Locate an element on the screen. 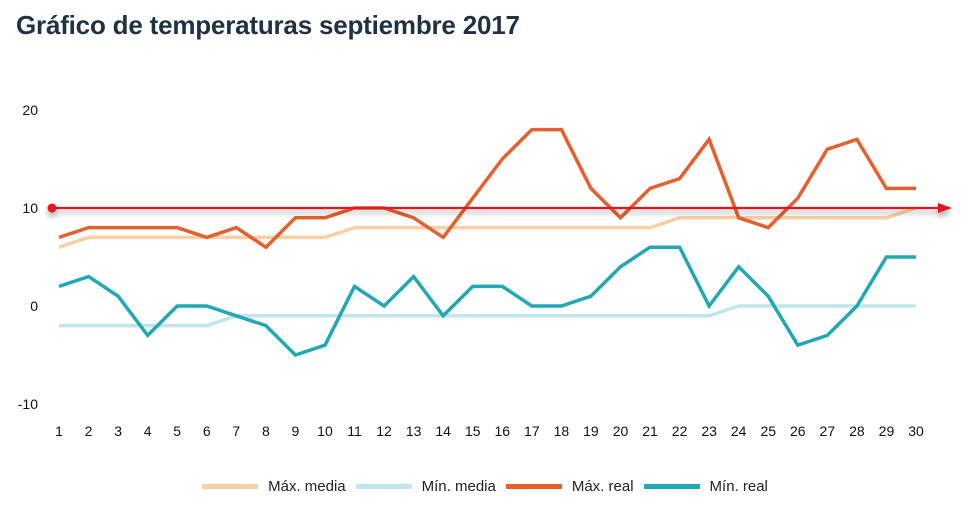 Image resolution: width=970 pixels, height=507 pixels. series-line-max-media is located at coordinates (487, 227).